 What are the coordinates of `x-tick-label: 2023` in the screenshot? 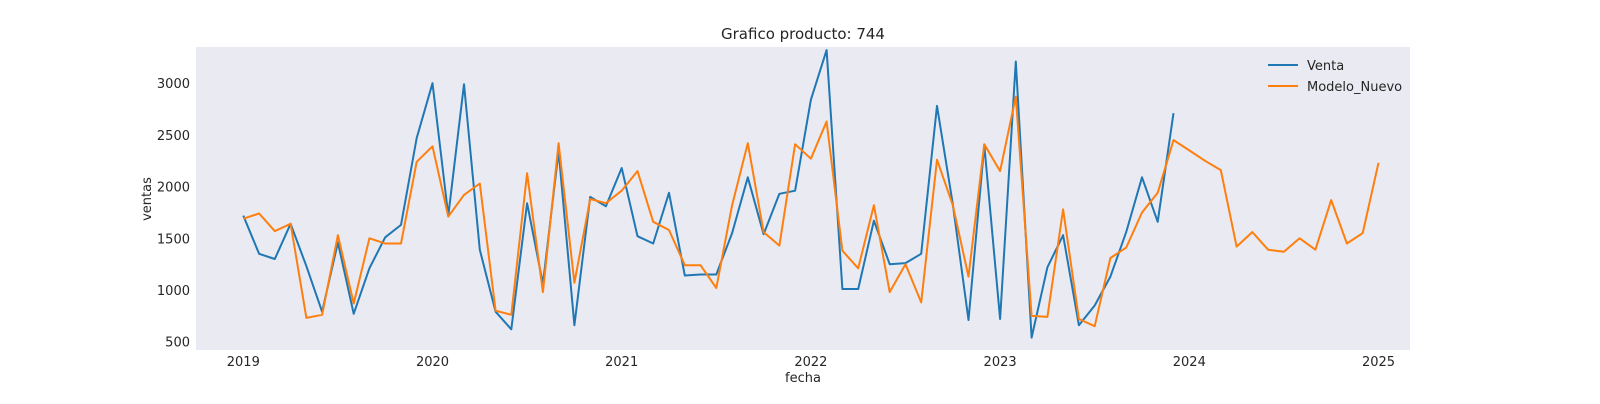 It's located at (1000, 362).